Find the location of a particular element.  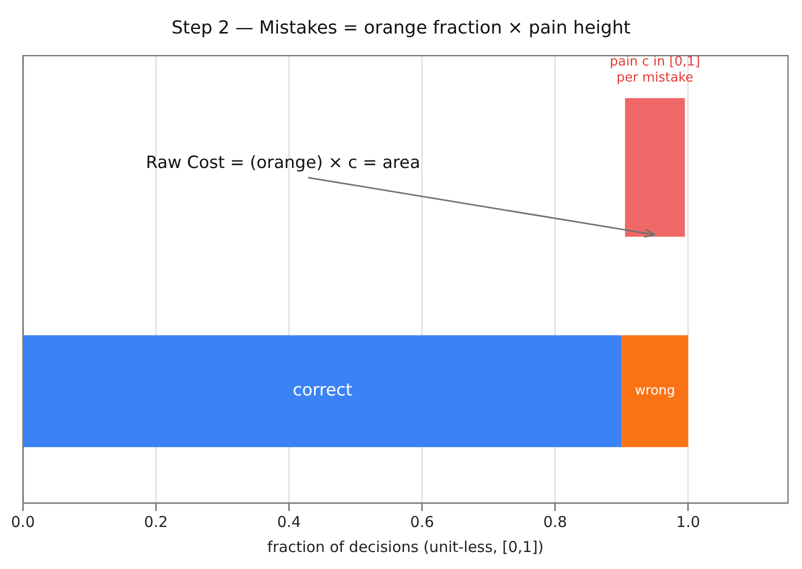

chart-title: Step 2 — Mistakes = orange fraction × pain height is located at coordinates (401, 27).